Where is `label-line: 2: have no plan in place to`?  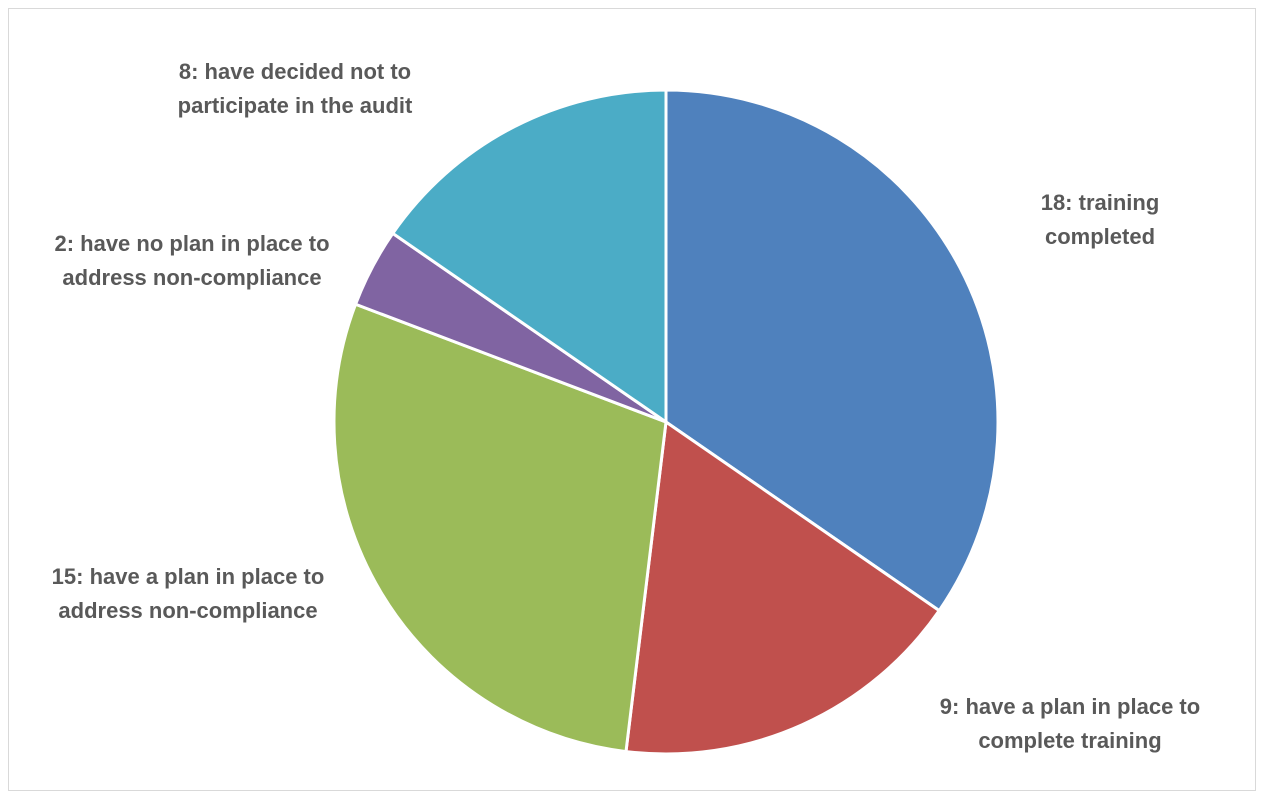 label-line: 2: have no plan in place to is located at coordinates (192, 243).